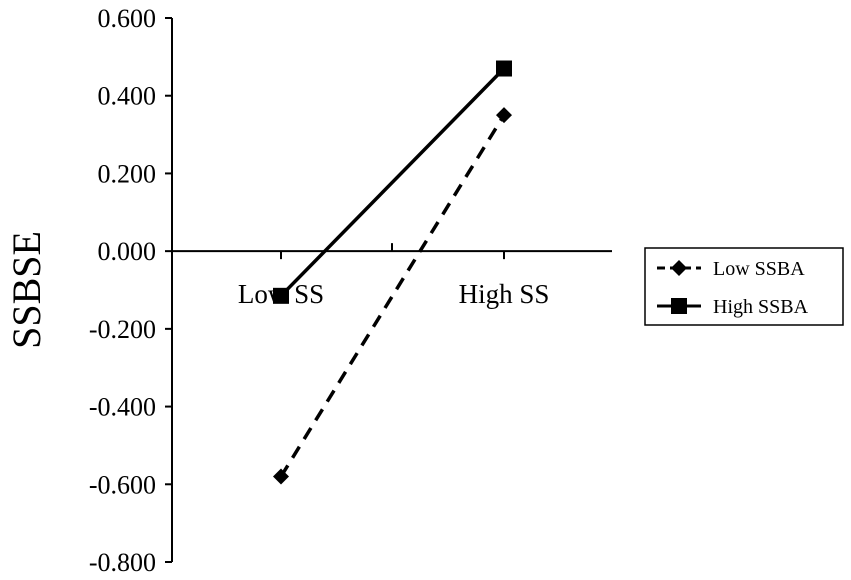 The image size is (851, 580). I want to click on y-tick-label: 0.600, so click(127, 18).